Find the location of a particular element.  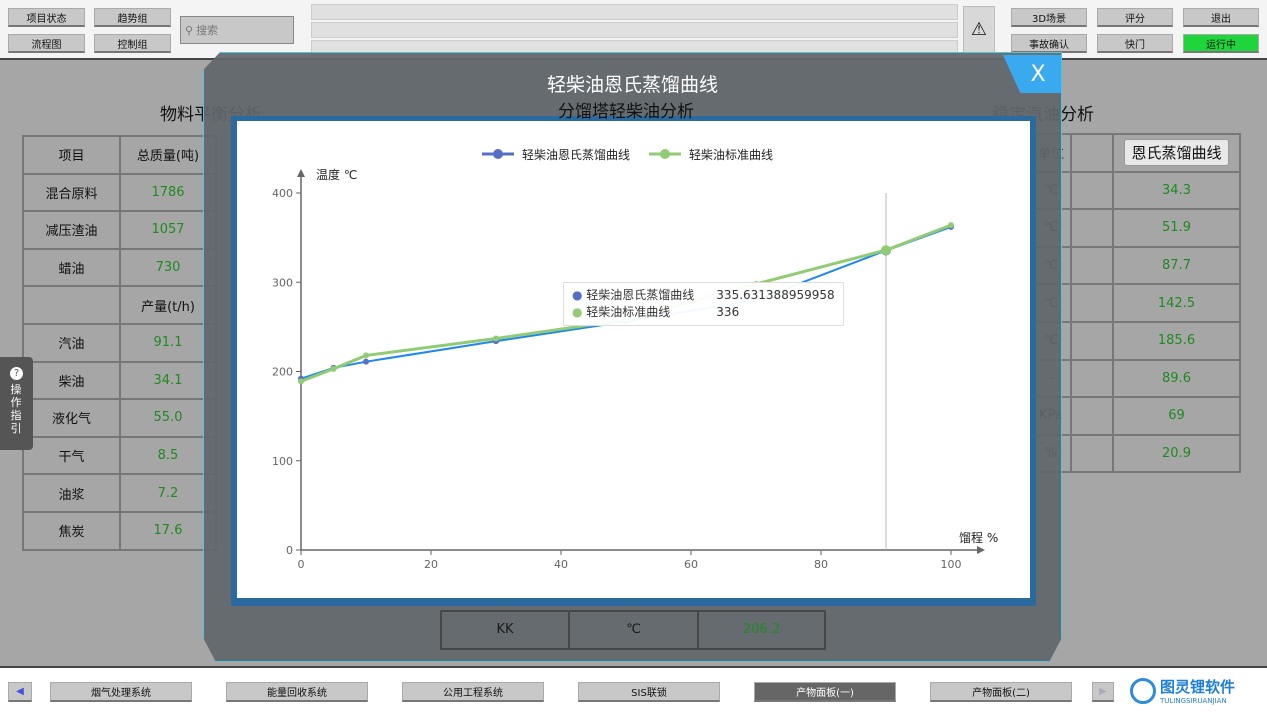

table-row: 干气 8.5 is located at coordinates (119, 455).